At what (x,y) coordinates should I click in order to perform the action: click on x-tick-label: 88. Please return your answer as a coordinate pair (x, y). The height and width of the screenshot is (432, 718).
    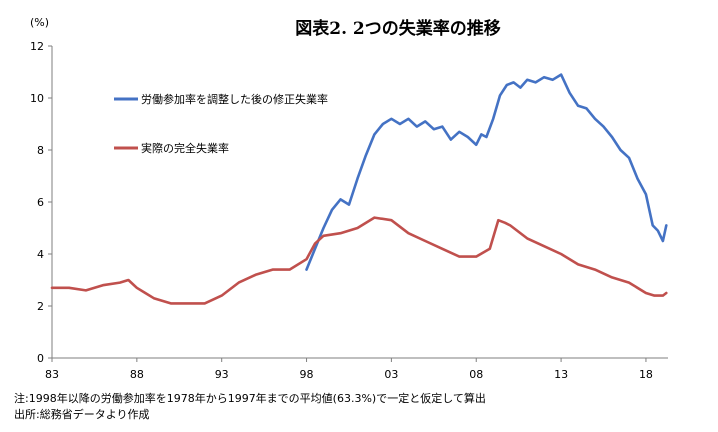
    Looking at the image, I should click on (137, 374).